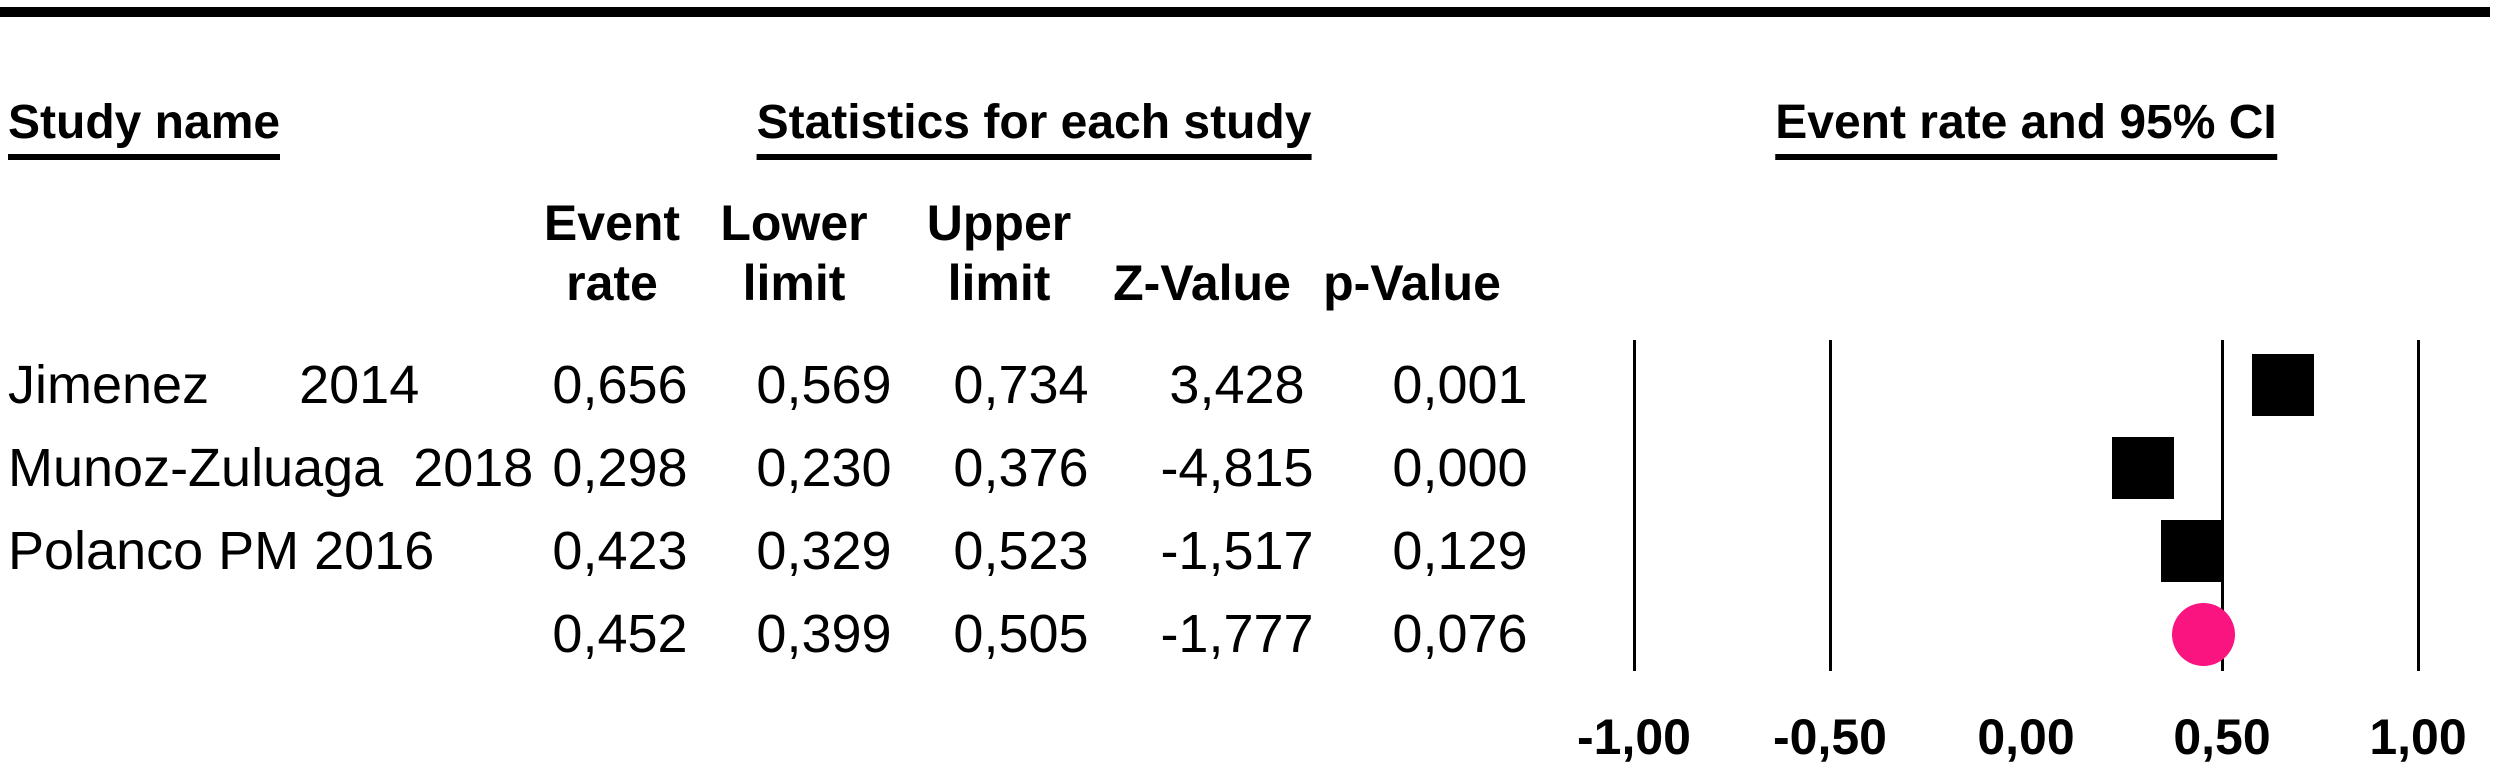 The image size is (2500, 777). What do you see at coordinates (2222, 737) in the screenshot?
I see `x-tick-label: 0,50` at bounding box center [2222, 737].